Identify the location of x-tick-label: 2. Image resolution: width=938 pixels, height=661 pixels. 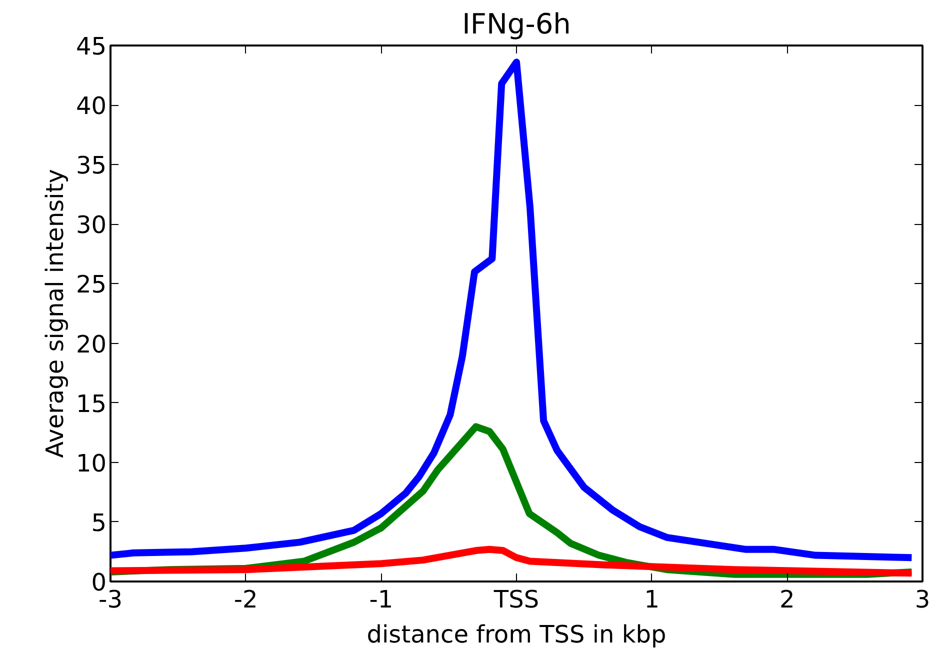
(787, 600).